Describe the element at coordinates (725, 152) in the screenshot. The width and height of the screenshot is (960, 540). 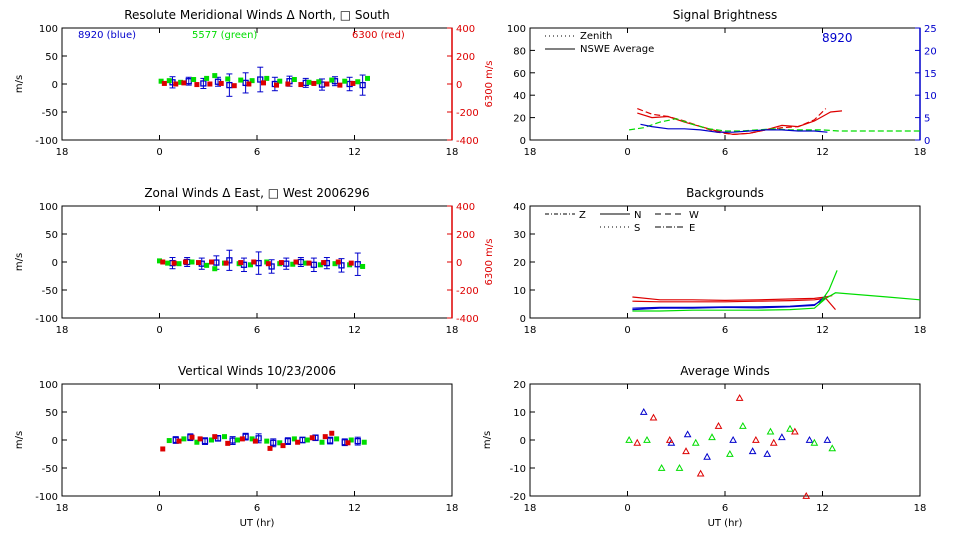
I see `x-tick-label: 6` at that location.